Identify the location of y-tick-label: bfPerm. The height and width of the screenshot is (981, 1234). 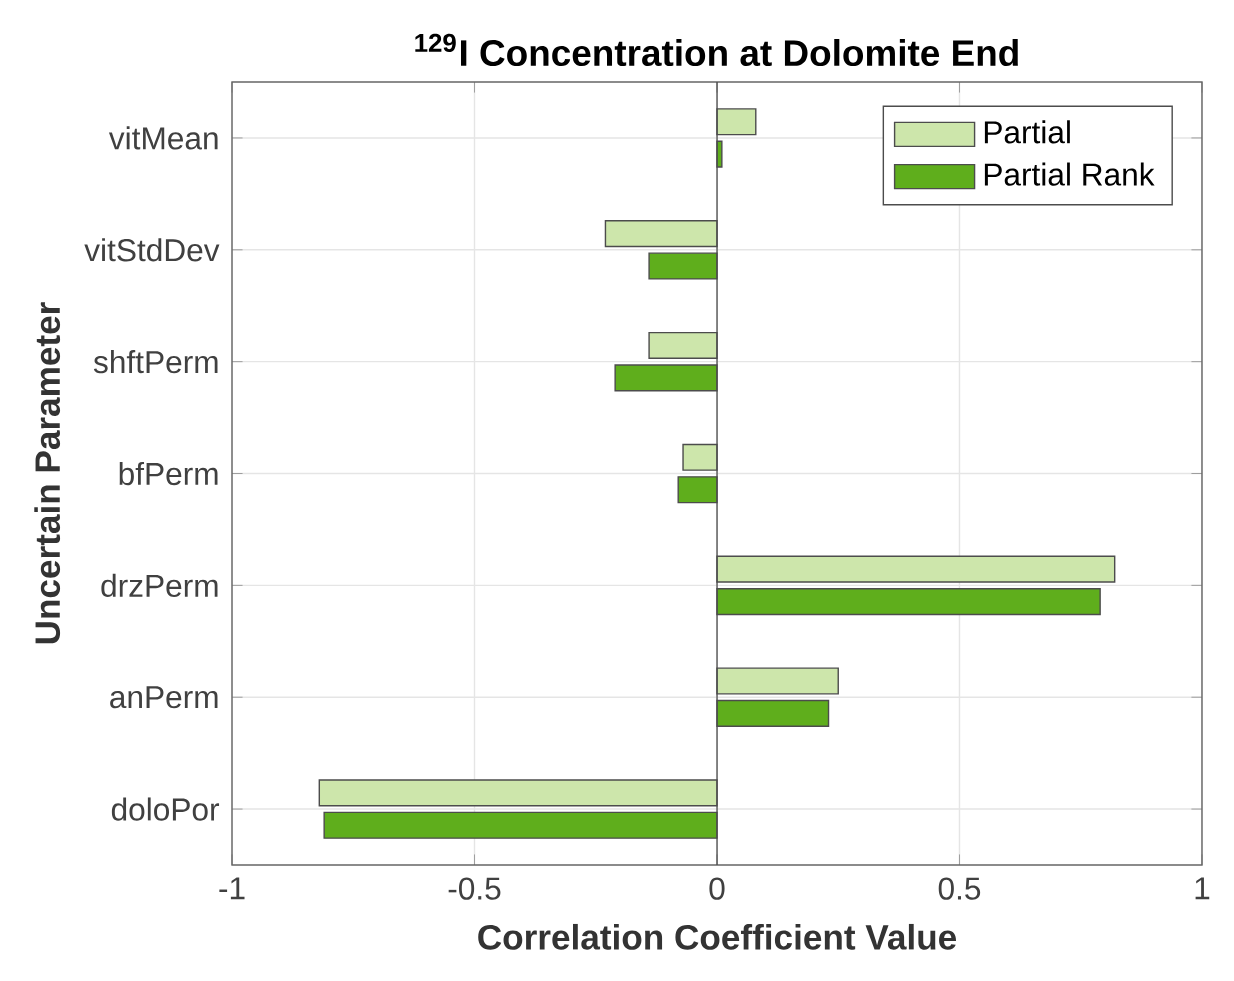
(168, 473).